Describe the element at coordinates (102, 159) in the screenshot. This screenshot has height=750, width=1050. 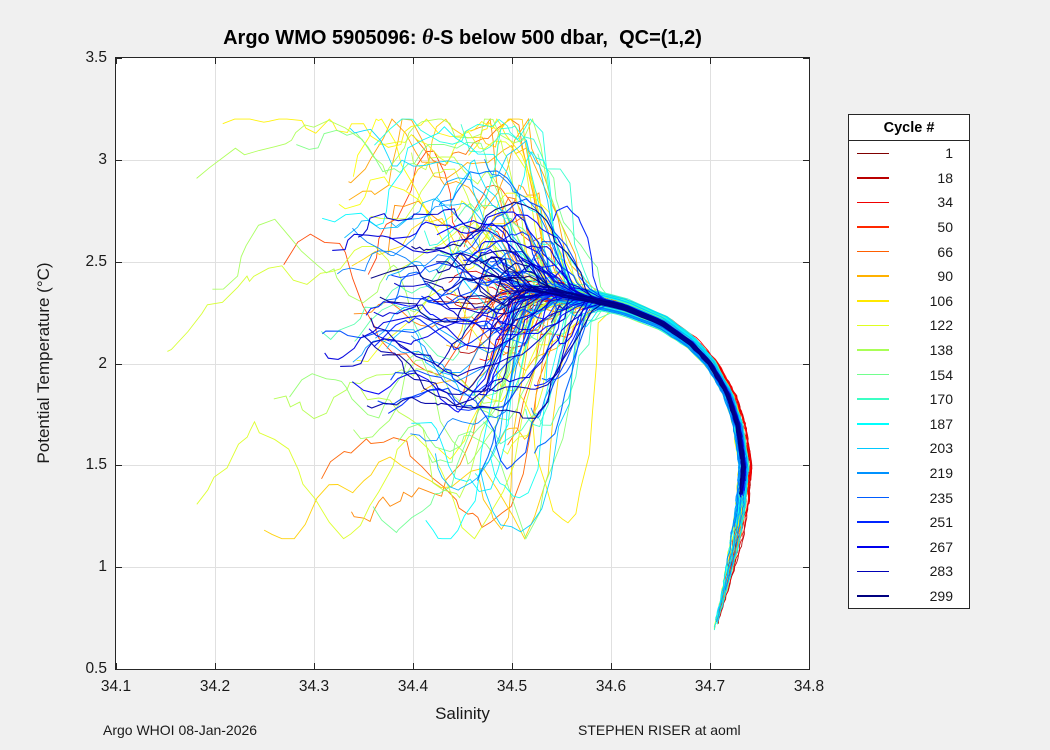
I see `y-tick-label: 3` at that location.